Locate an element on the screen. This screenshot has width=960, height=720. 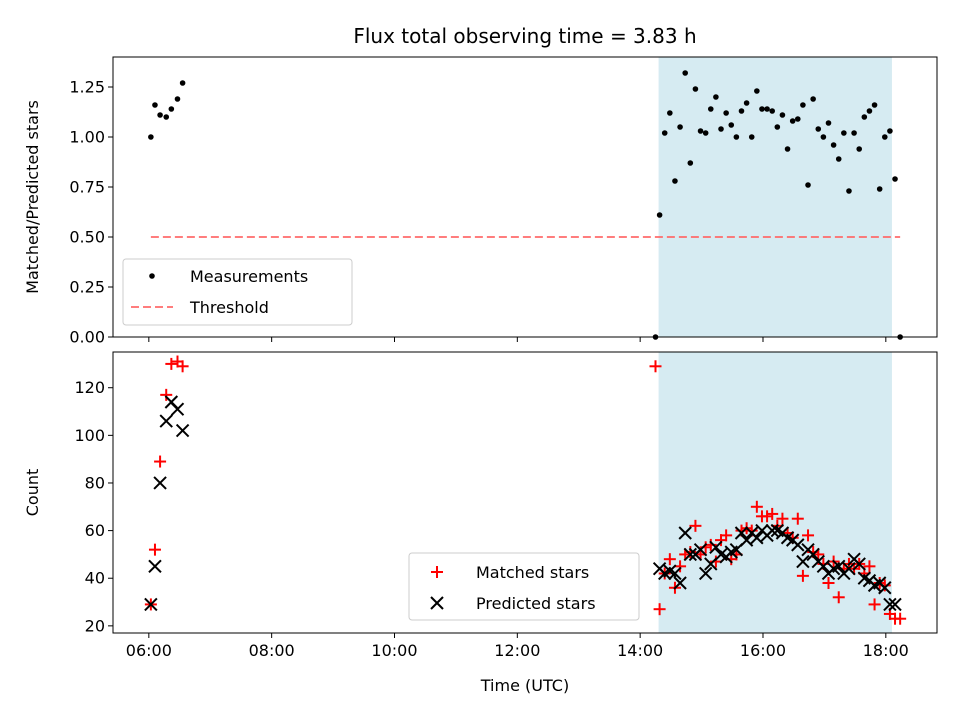
top-legend: Measurements Threshold is located at coordinates (237, 292).